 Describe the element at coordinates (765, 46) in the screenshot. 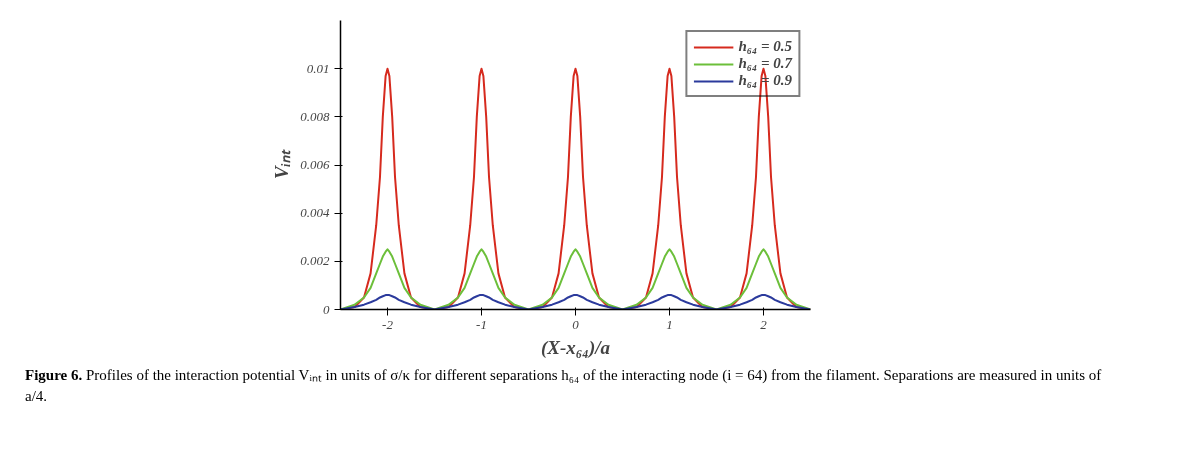

I see `legend-label: h₆₄ = 0.5` at that location.